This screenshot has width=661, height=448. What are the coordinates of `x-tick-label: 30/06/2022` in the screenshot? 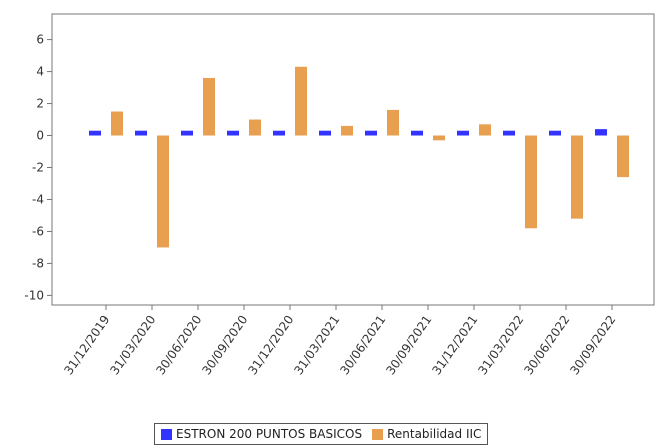 It's located at (546, 345).